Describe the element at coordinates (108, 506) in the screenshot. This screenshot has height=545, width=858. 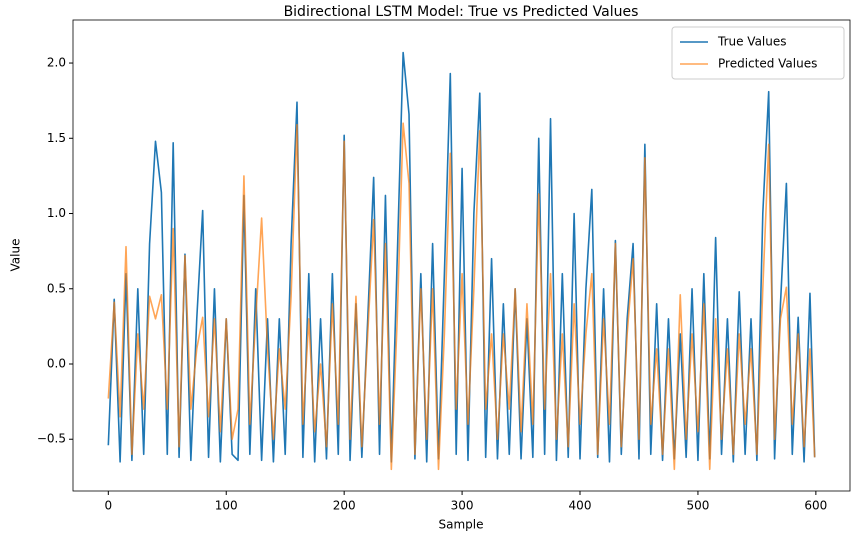
I see `x-tick-label: 0` at that location.